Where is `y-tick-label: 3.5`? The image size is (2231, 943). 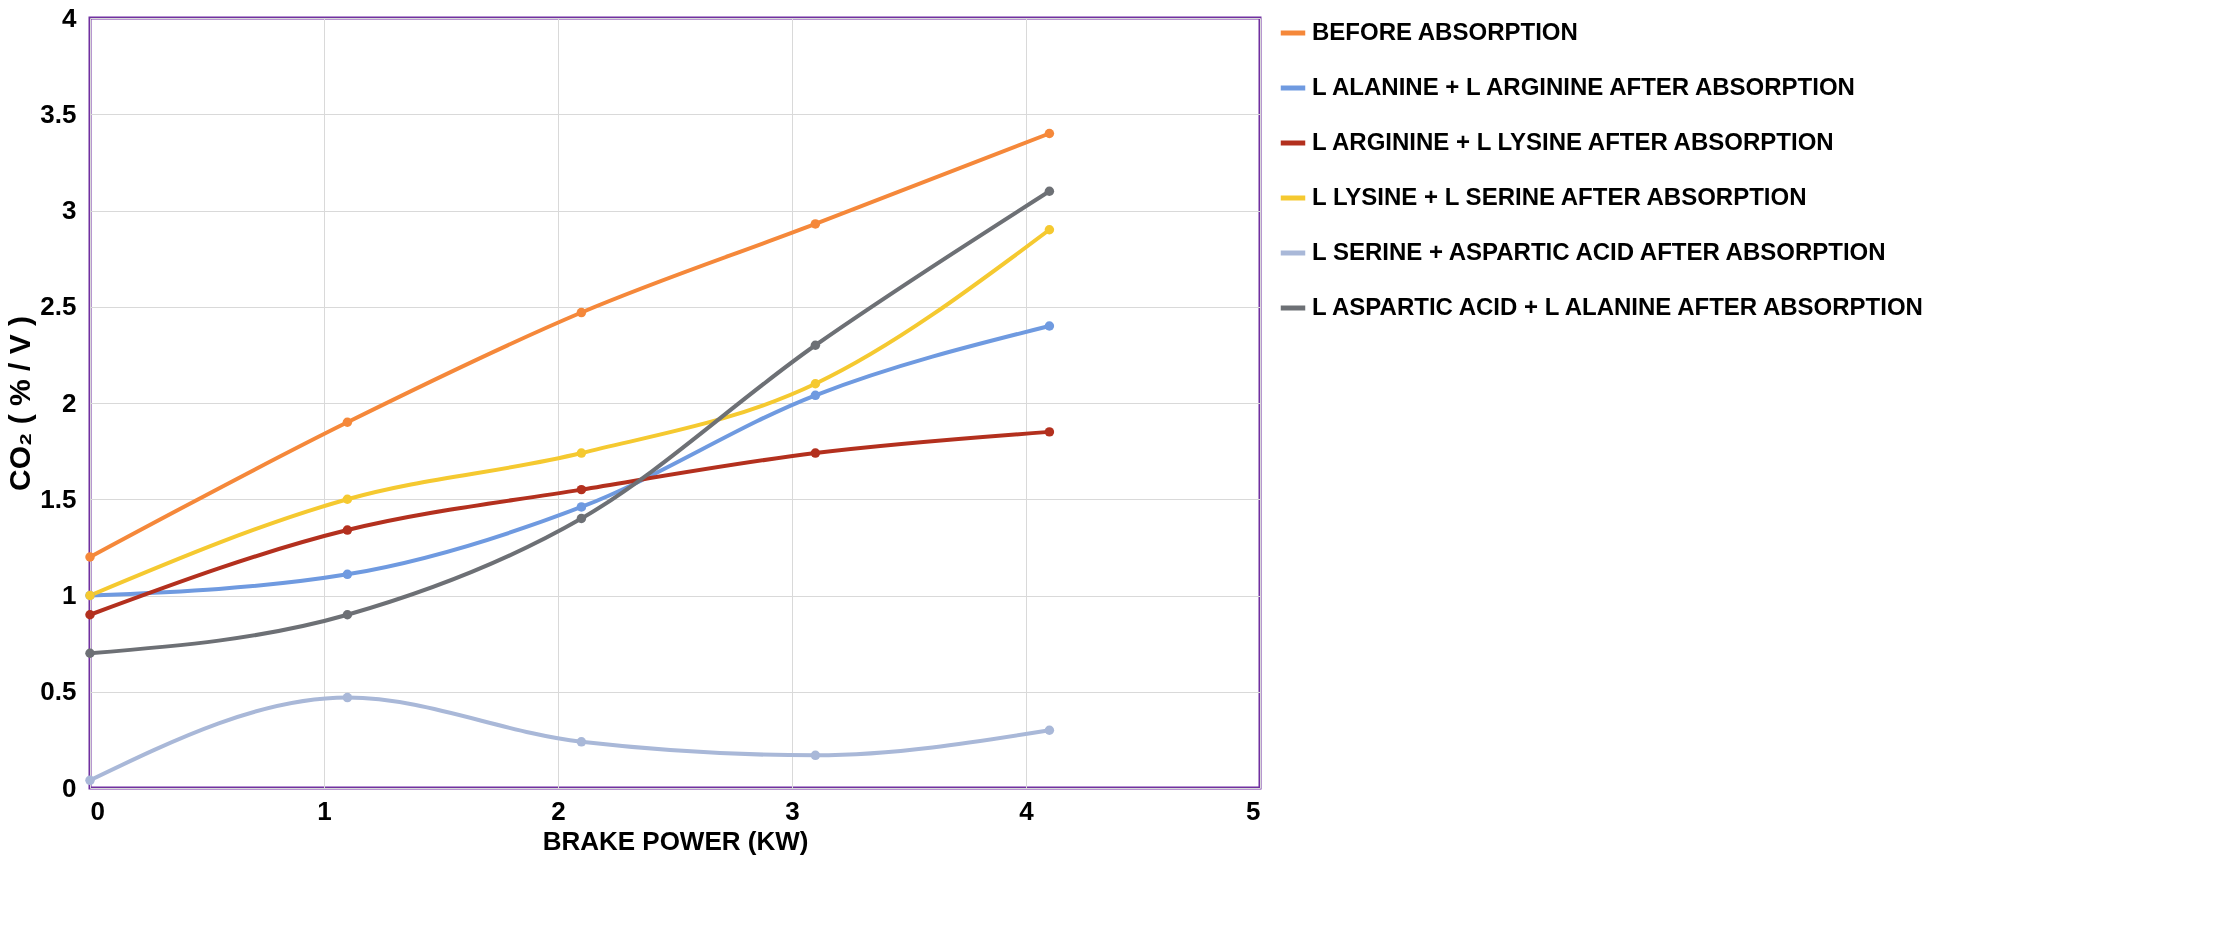 y-tick-label: 3.5 is located at coordinates (58, 113).